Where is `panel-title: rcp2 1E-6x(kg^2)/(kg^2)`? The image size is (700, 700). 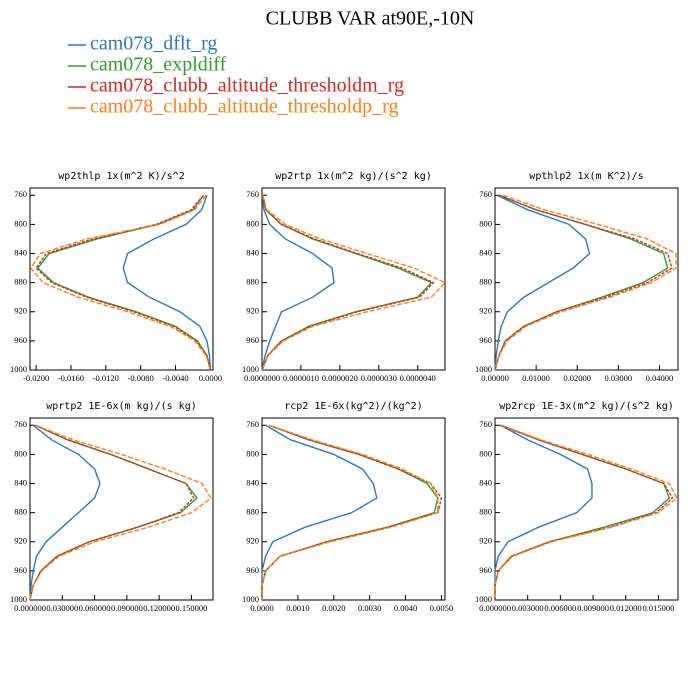
panel-title: rcp2 1E-6x(kg^2)/(kg^2) is located at coordinates (353, 406).